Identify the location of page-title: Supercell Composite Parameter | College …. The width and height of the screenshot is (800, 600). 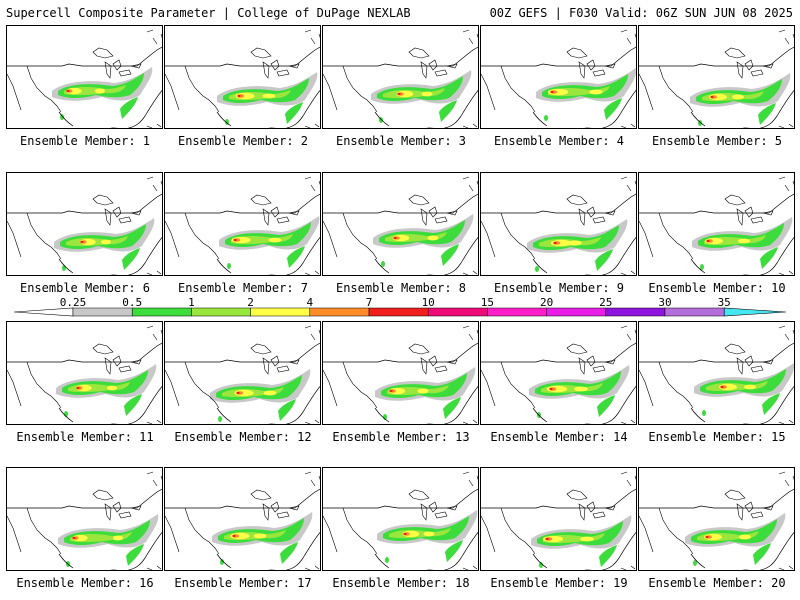
(208, 13).